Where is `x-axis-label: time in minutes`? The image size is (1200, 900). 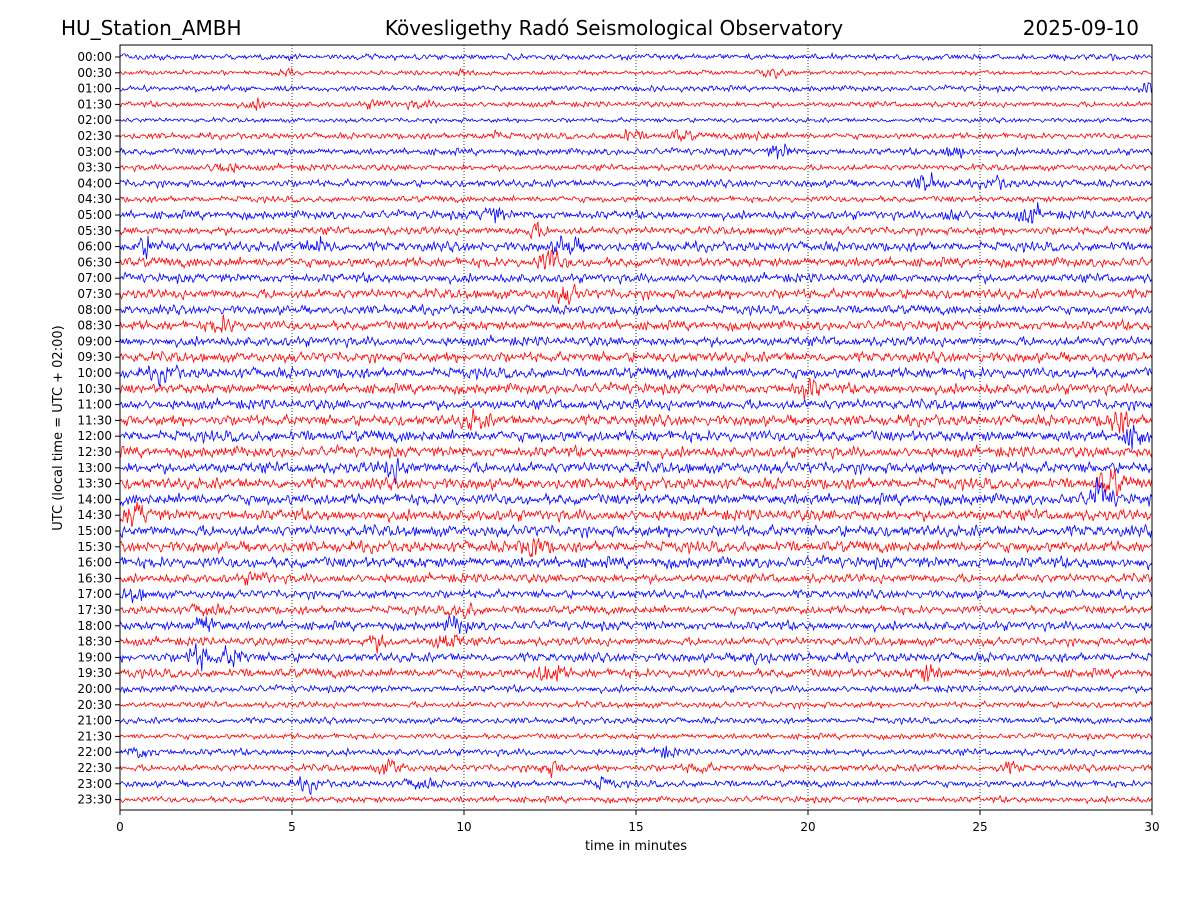 x-axis-label: time in minutes is located at coordinates (636, 846).